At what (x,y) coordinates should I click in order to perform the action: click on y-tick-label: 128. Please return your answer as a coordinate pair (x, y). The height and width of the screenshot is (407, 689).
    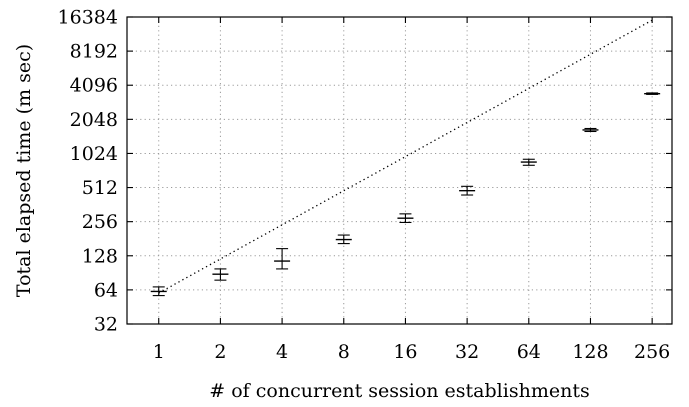
    Looking at the image, I should click on (100, 256).